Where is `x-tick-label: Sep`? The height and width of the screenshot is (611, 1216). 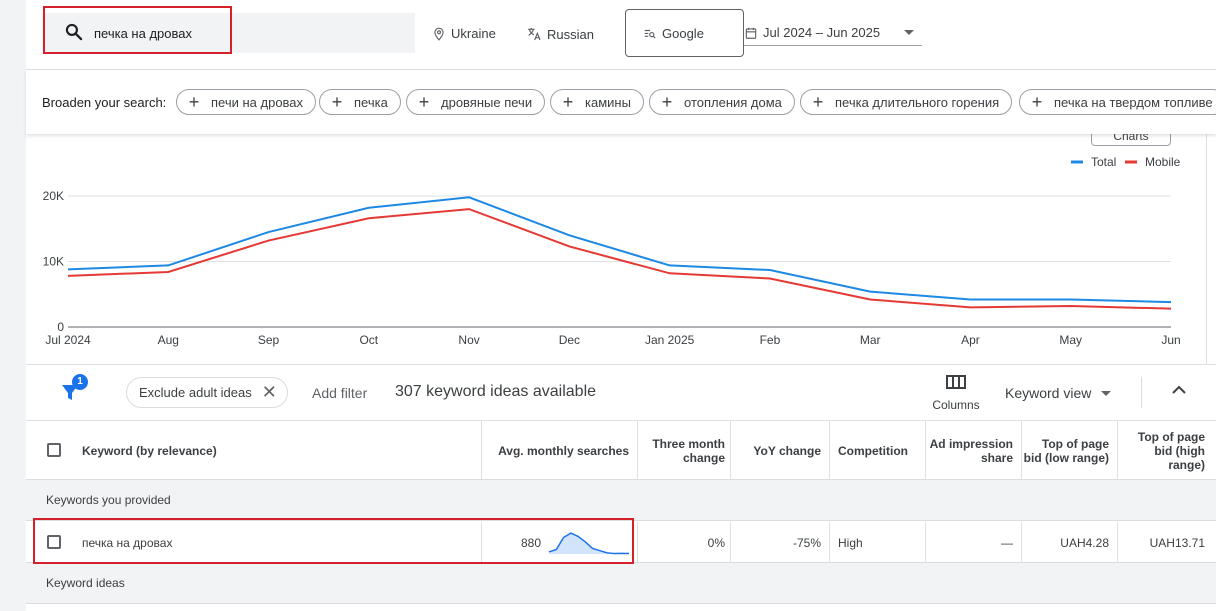
x-tick-label: Sep is located at coordinates (269, 340).